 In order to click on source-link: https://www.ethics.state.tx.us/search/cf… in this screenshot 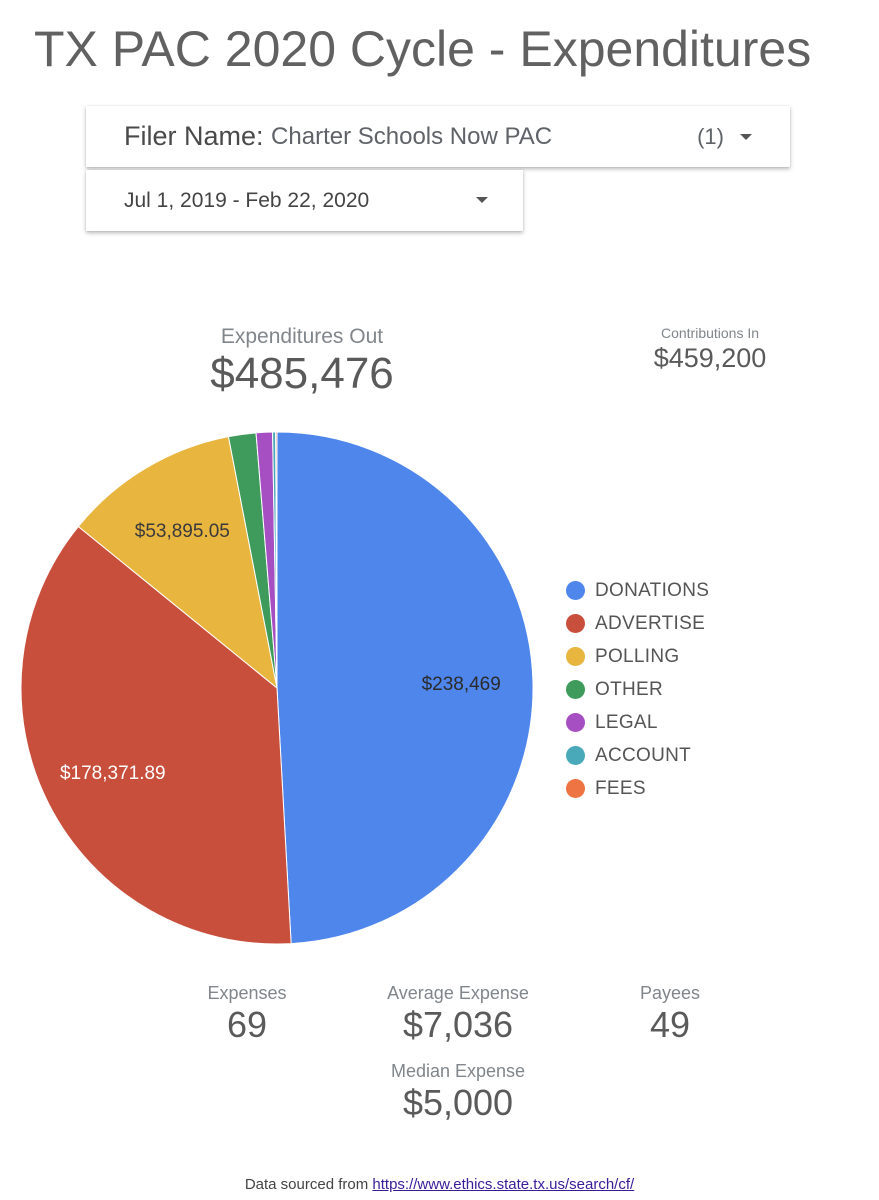, I will do `click(503, 1184)`.